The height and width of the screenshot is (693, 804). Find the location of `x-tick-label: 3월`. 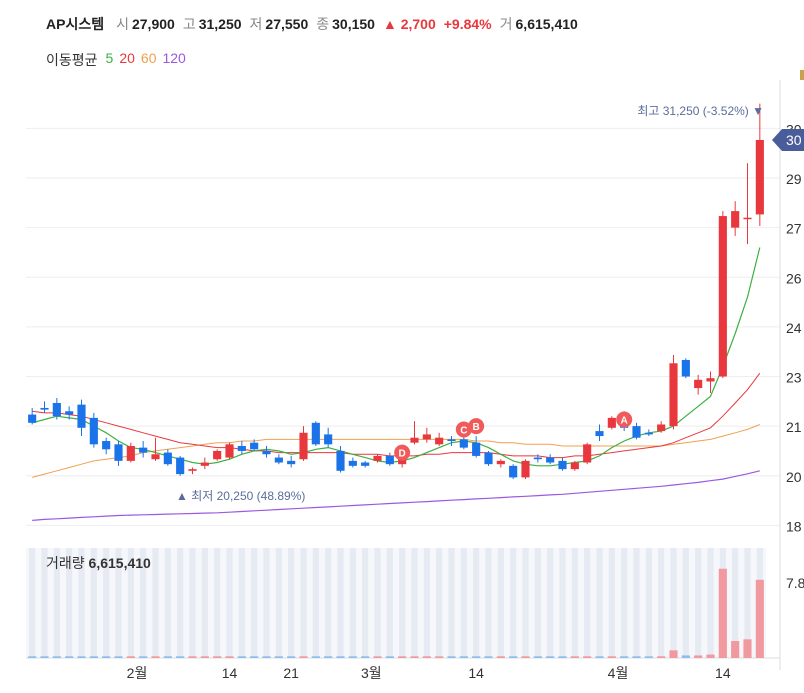

x-tick-label: 3월 is located at coordinates (371, 673).